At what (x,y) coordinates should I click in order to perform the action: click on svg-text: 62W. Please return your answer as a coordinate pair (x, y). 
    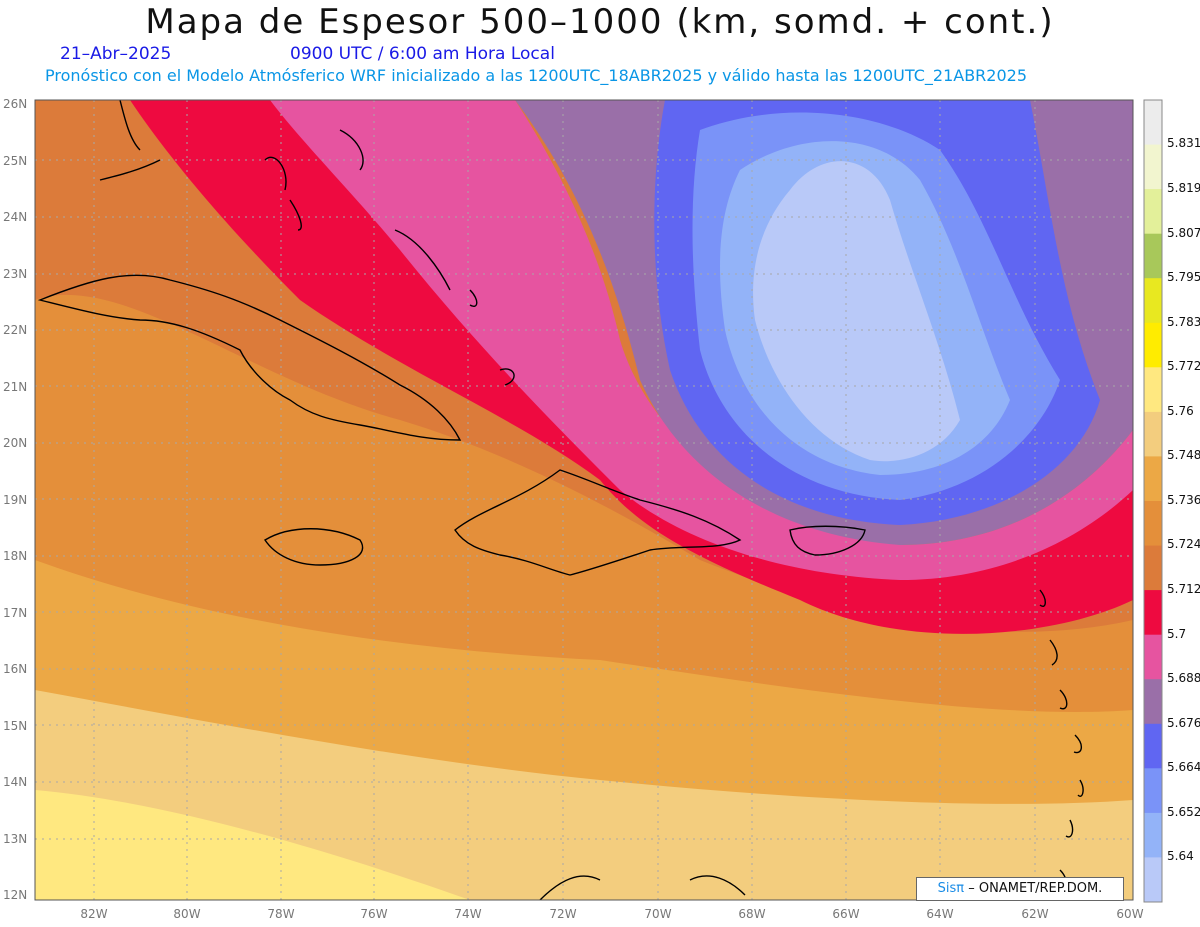
    Looking at the image, I should click on (1034, 914).